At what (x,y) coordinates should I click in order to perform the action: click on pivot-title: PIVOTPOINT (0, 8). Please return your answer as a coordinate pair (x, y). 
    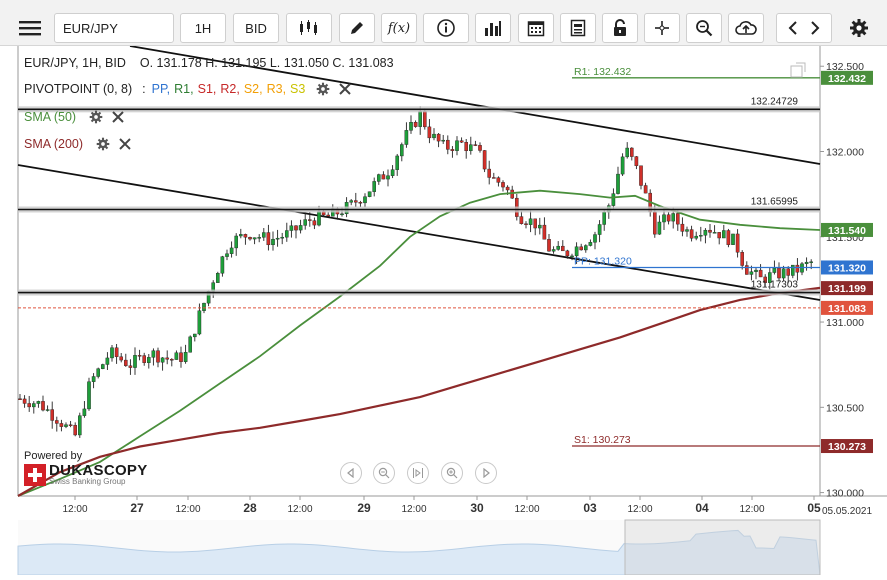
    Looking at the image, I should click on (78, 89).